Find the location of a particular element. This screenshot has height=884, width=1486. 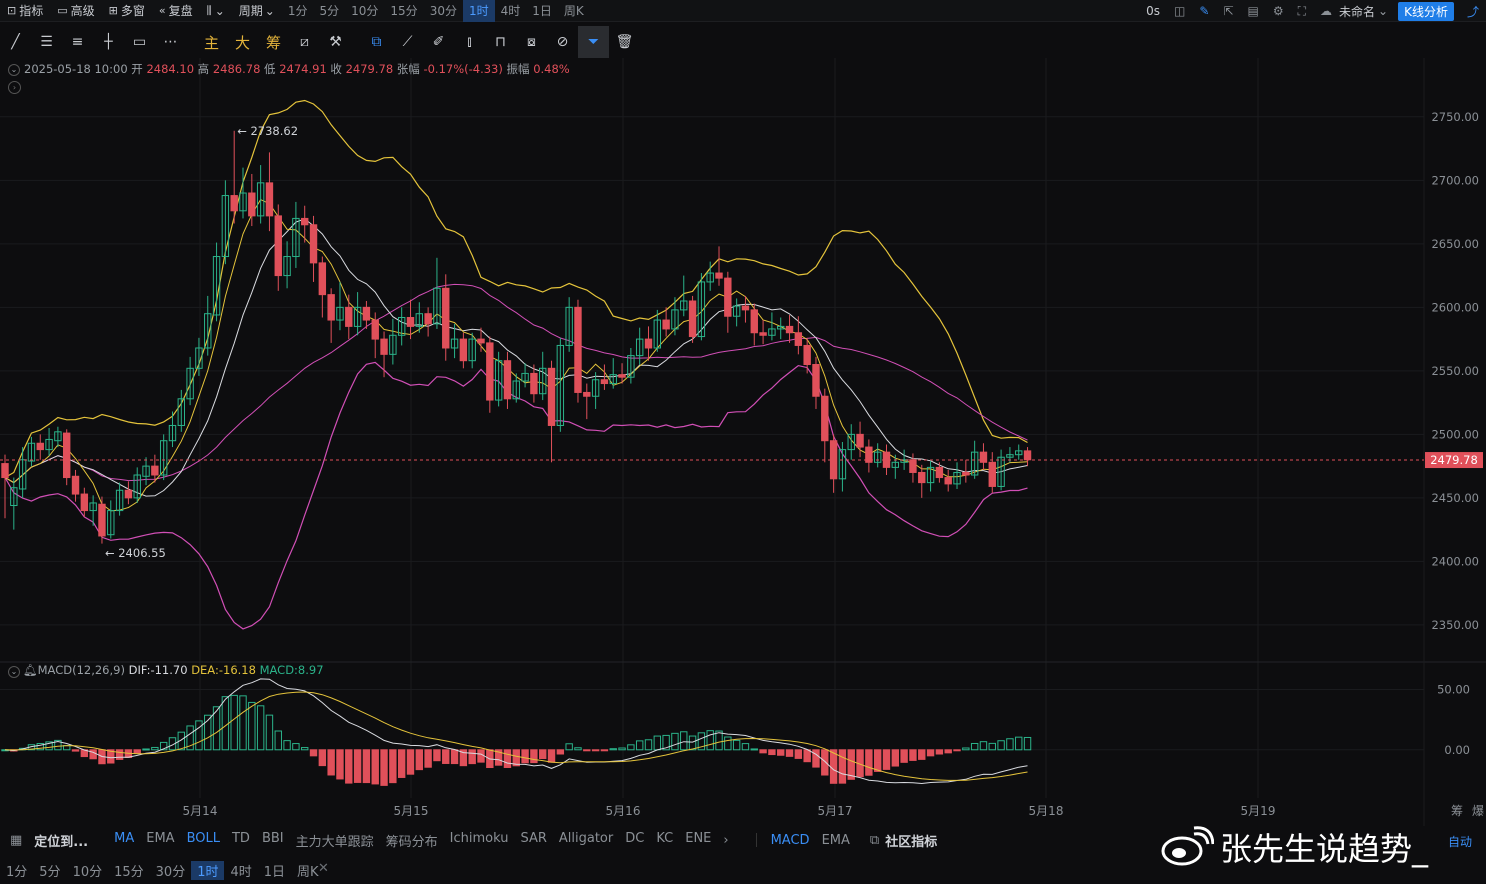

trendline-tool: ╱ is located at coordinates (15, 42).